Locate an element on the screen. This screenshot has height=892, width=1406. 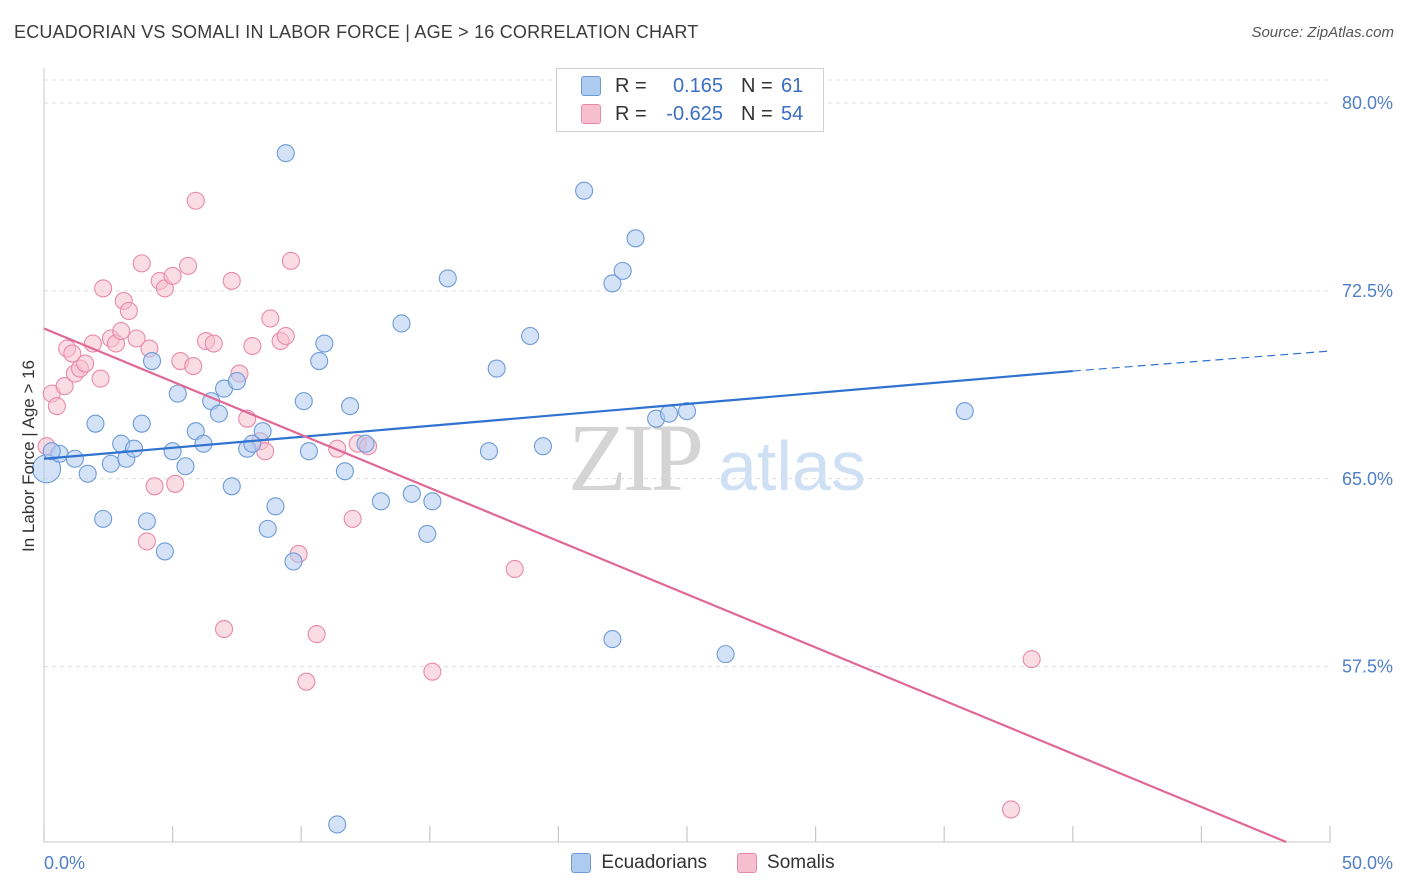
legend-r-label: R = is located at coordinates (631, 113).